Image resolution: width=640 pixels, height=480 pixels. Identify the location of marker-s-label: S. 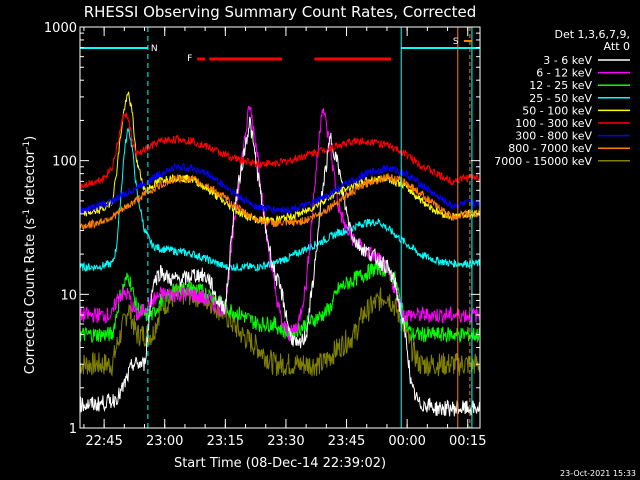
(456, 42).